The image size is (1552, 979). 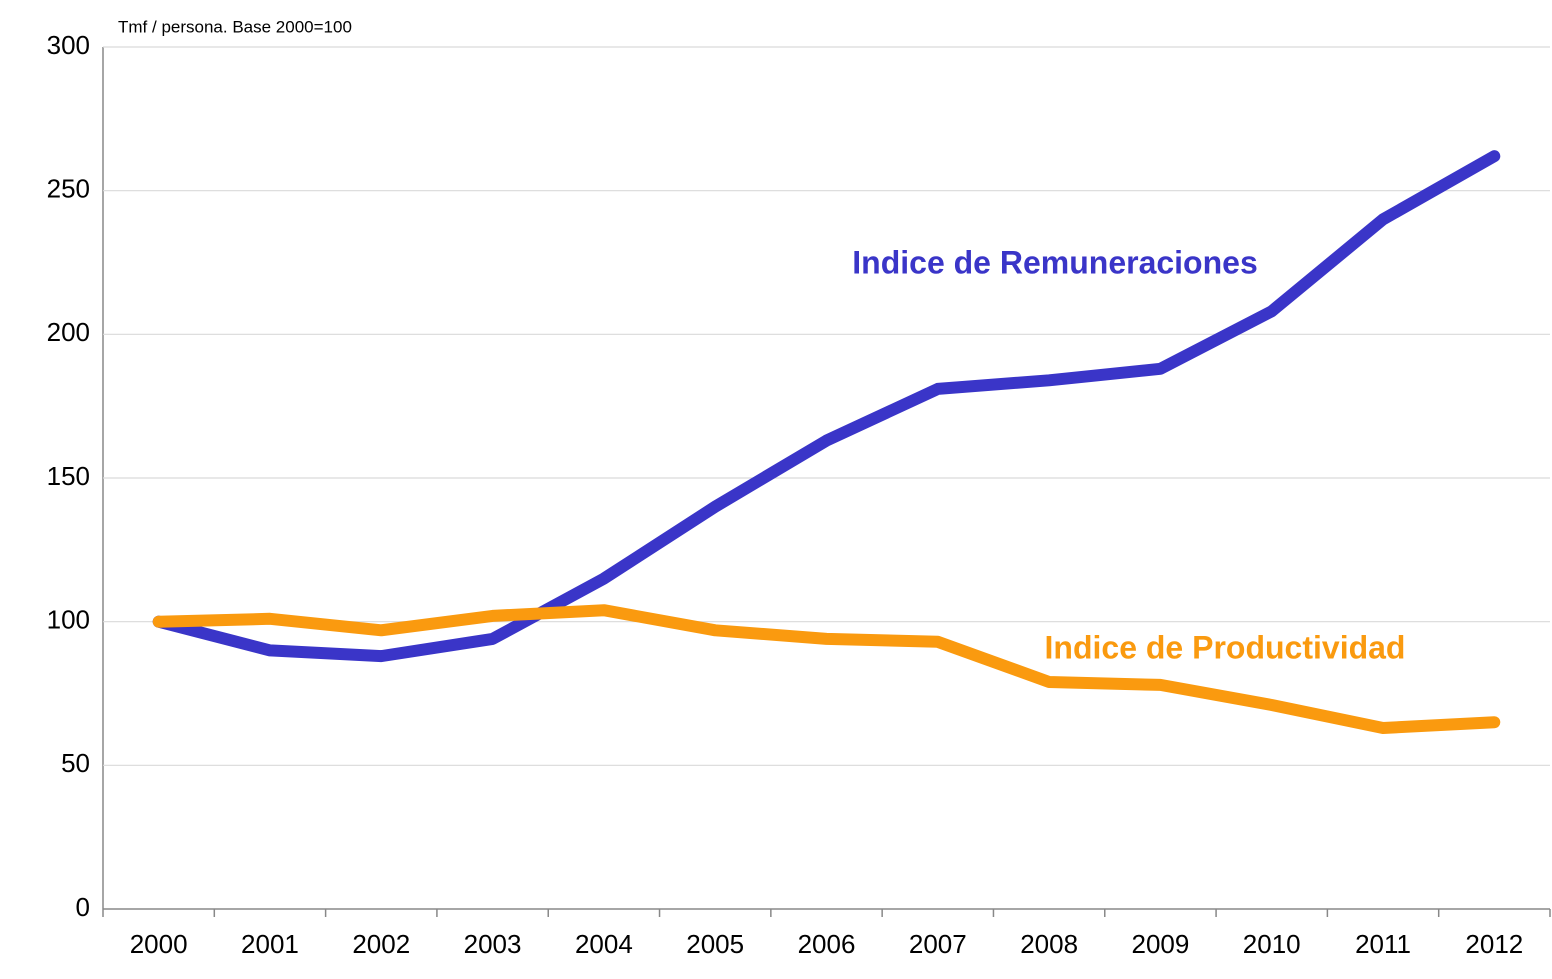 What do you see at coordinates (604, 944) in the screenshot?
I see `x-tick-label: 2004` at bounding box center [604, 944].